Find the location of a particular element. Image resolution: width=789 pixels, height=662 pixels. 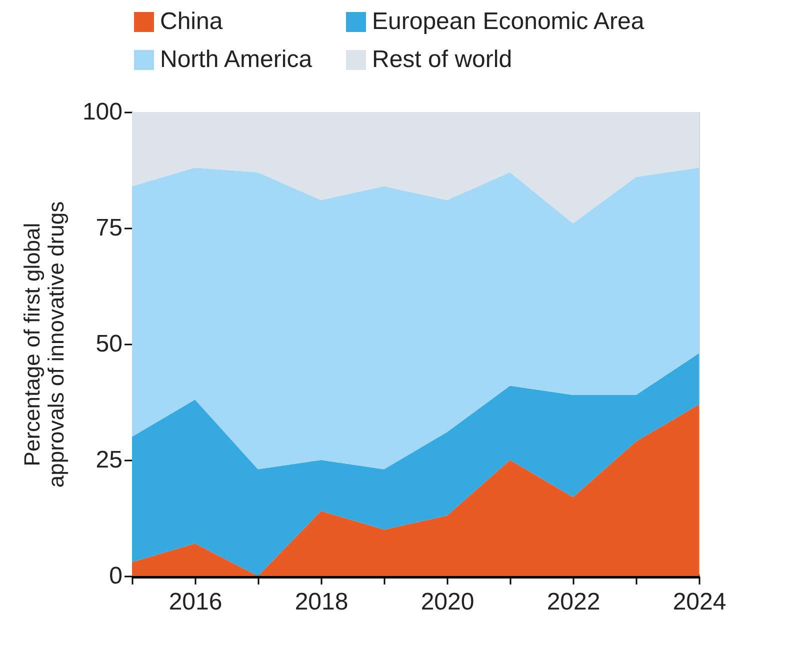

y-tick-label: 0 is located at coordinates (115, 576).